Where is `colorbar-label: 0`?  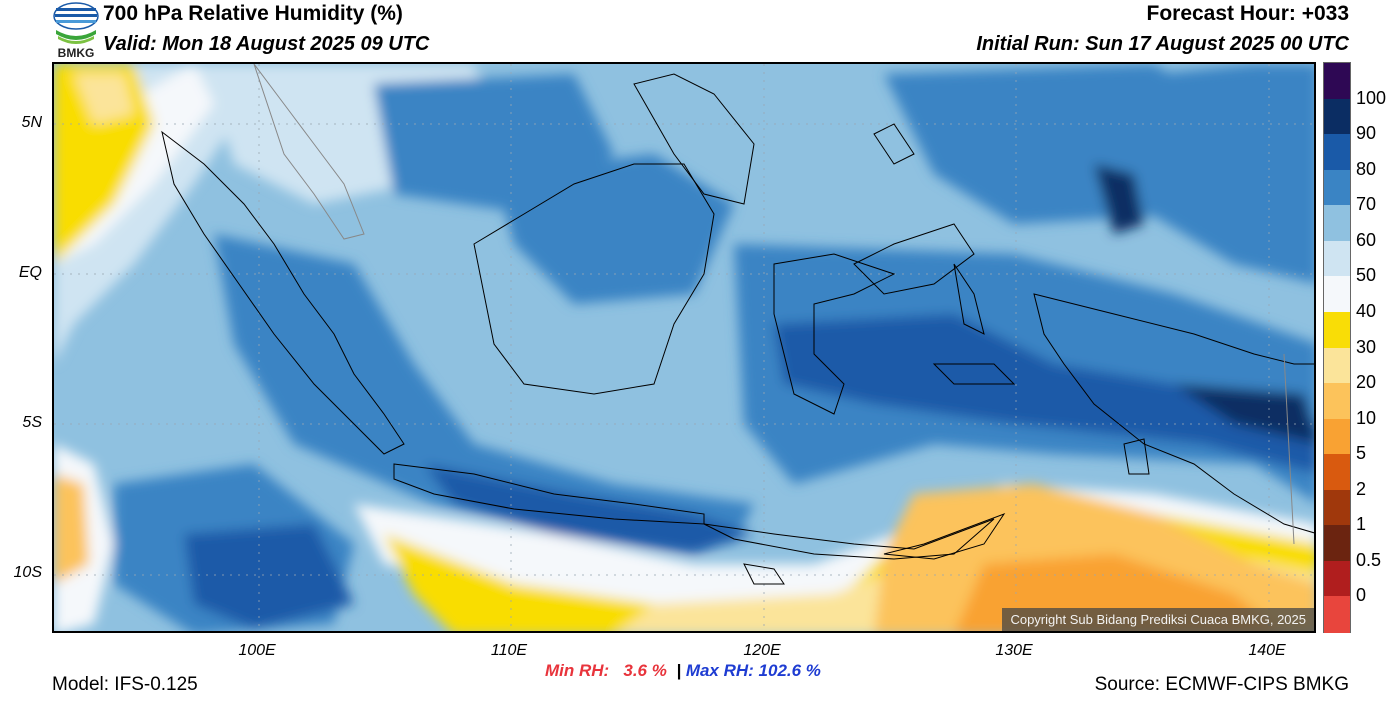
colorbar-label: 0 is located at coordinates (1361, 595).